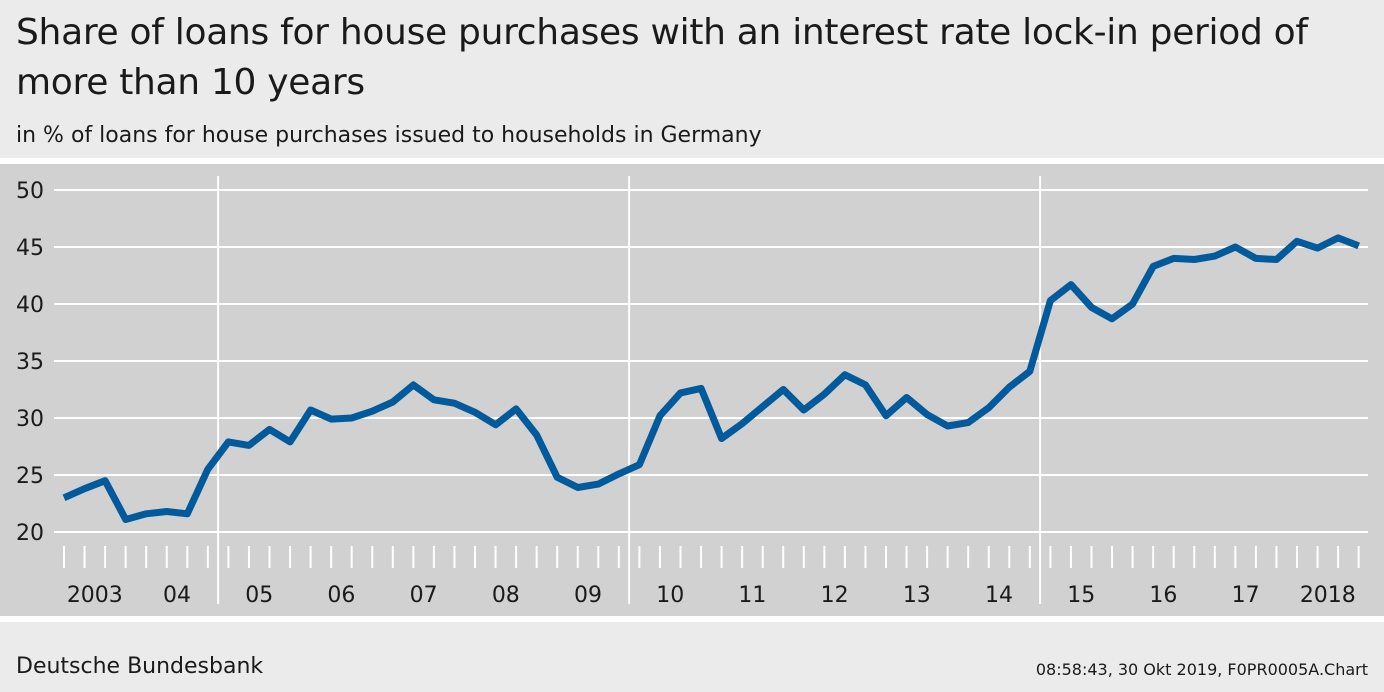  Describe the element at coordinates (30, 419) in the screenshot. I see `y-tick-label-30: 30` at that location.